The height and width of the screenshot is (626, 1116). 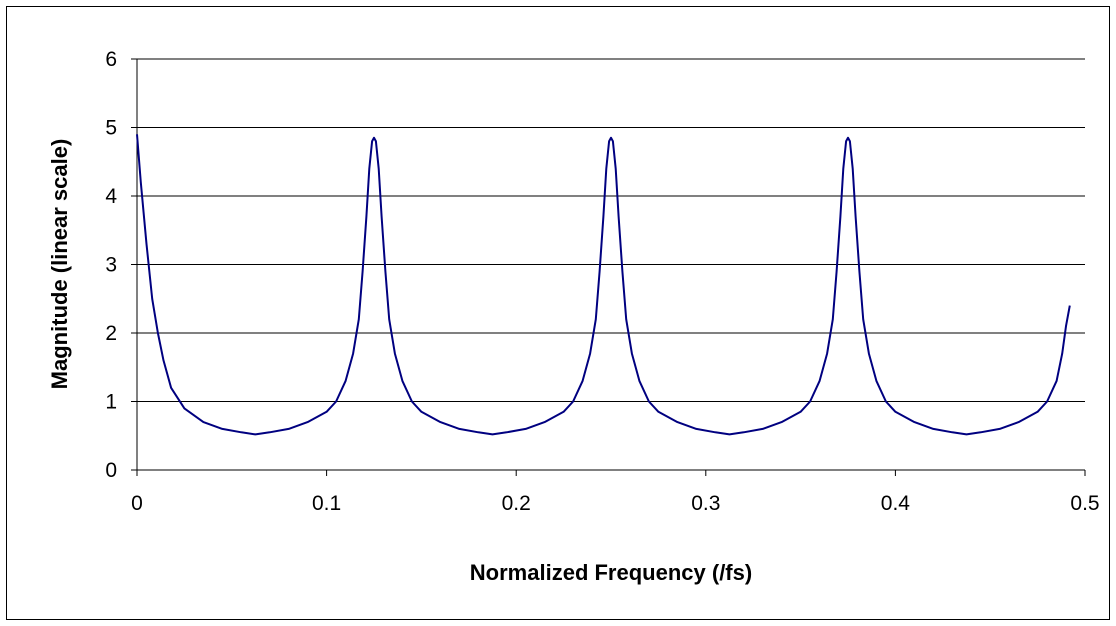 I want to click on x-tick-label: 0.1, so click(x=326, y=503).